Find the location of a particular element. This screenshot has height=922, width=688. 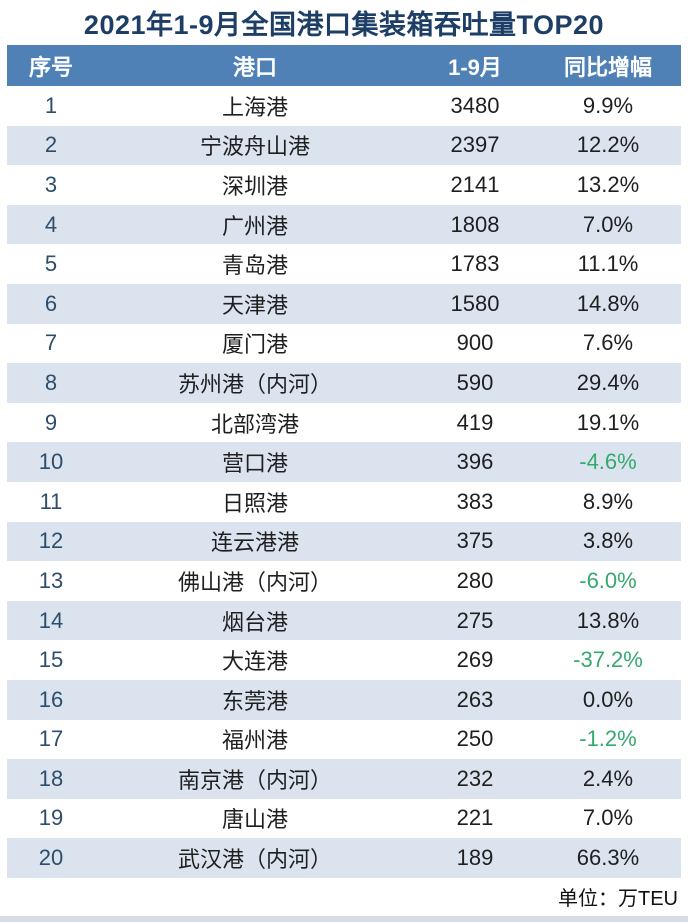

rank-cell: 12 is located at coordinates (51, 541).